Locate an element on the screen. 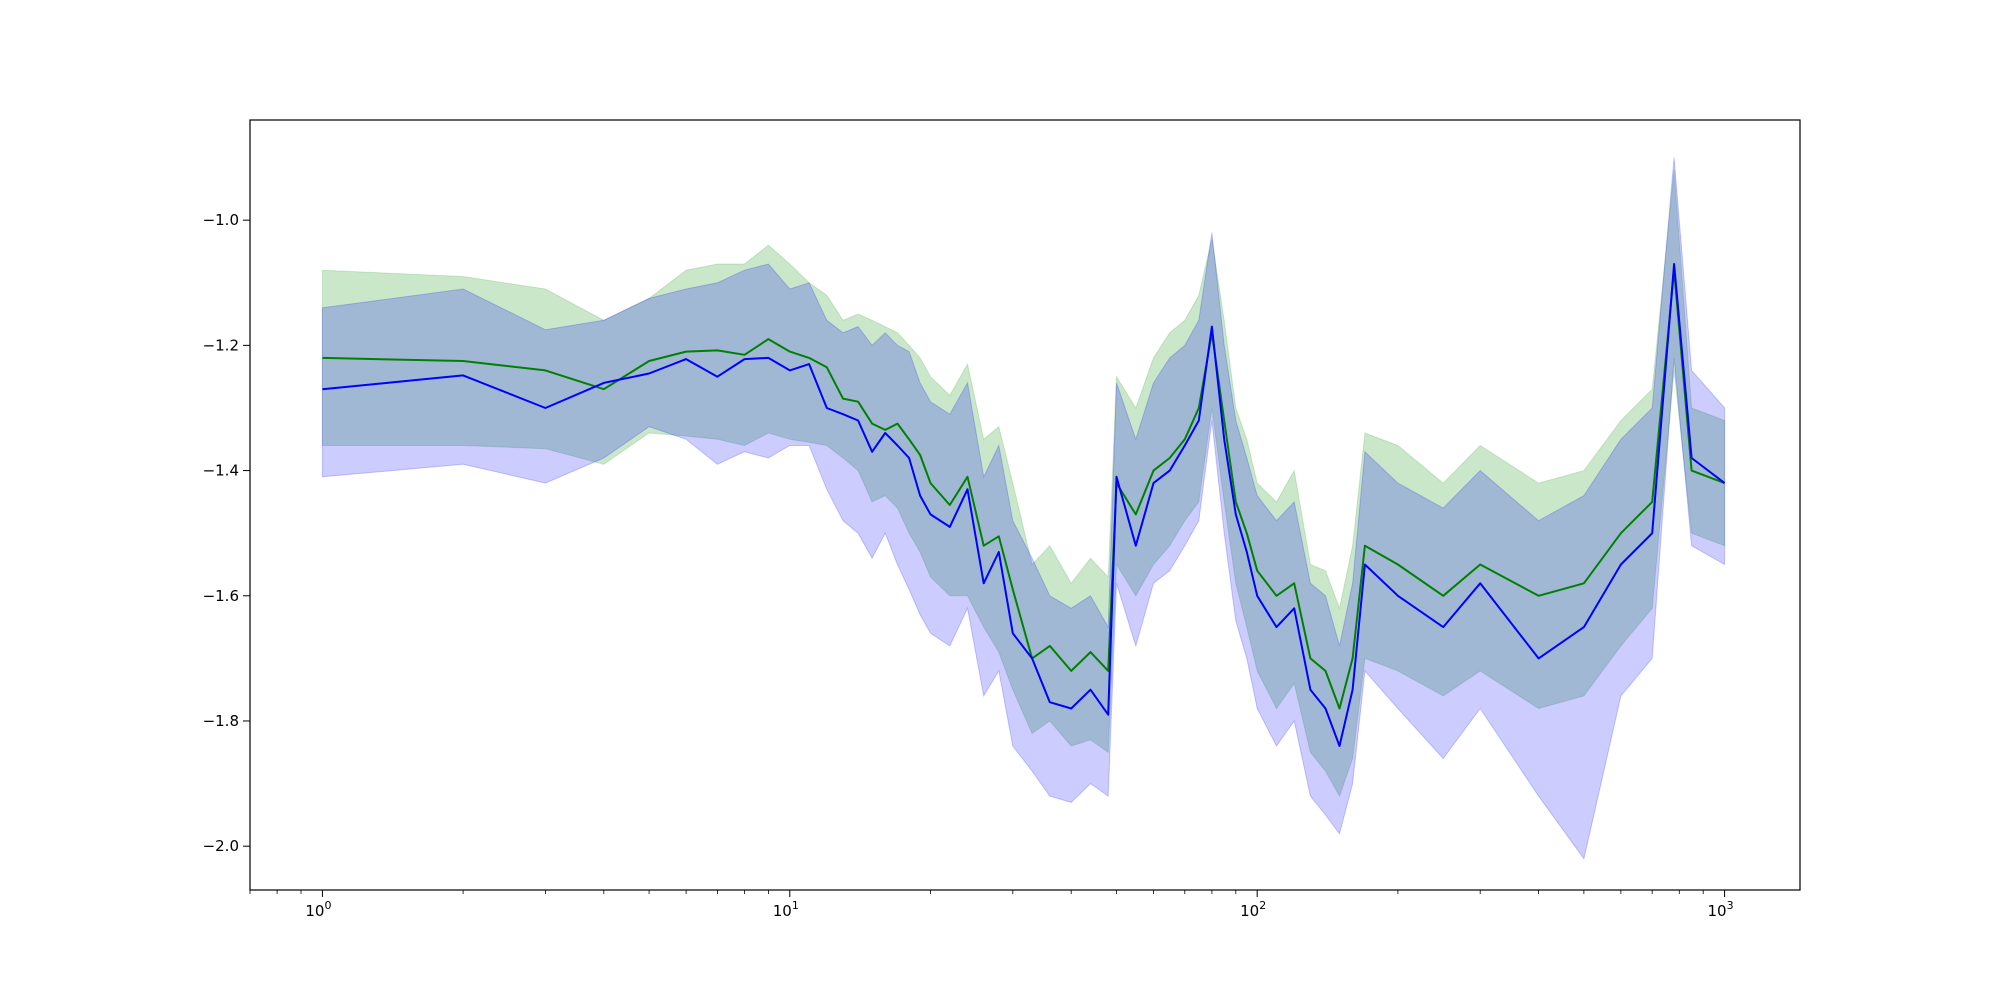 Image resolution: width=2000 pixels, height=1000 pixels. x-tick-label: 10² is located at coordinates (1253, 909).